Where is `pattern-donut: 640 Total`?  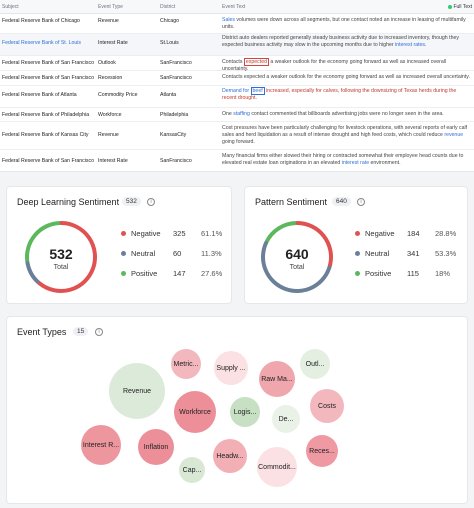 pattern-donut: 640 Total is located at coordinates (297, 257).